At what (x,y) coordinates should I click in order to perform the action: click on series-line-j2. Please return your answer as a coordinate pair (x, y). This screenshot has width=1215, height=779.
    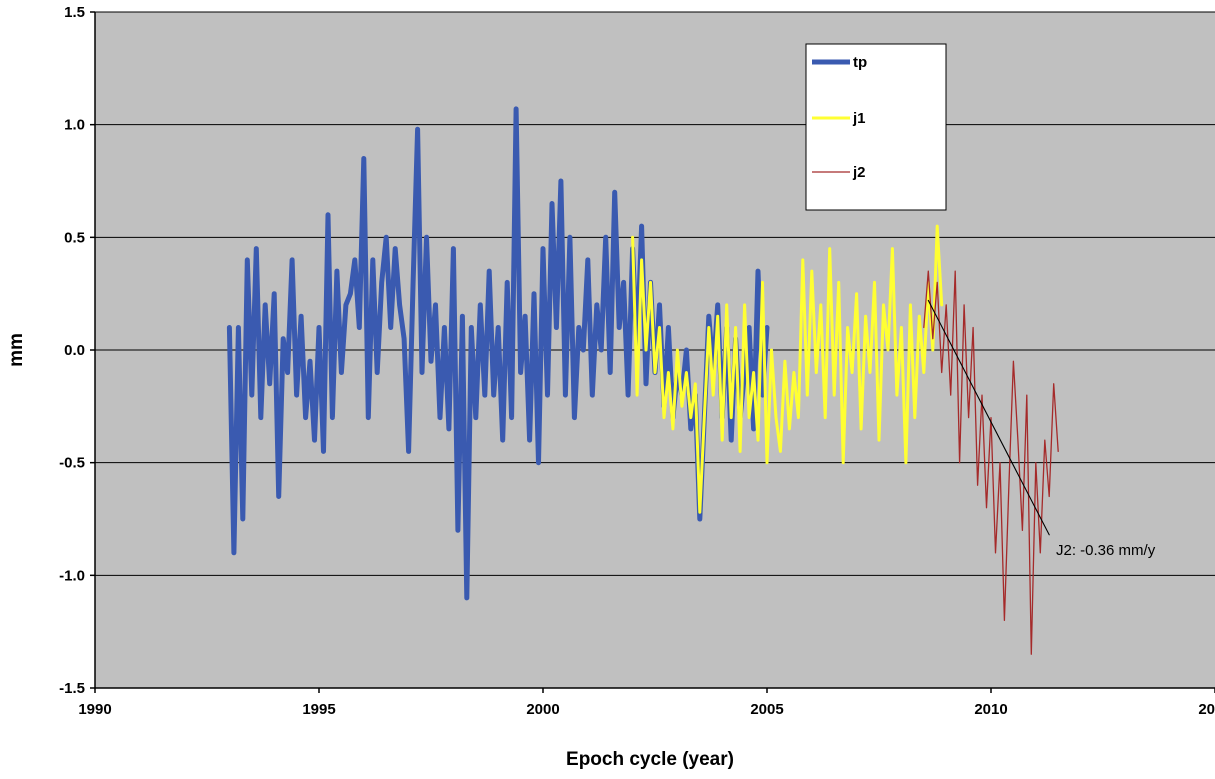
    Looking at the image, I should click on (991, 462).